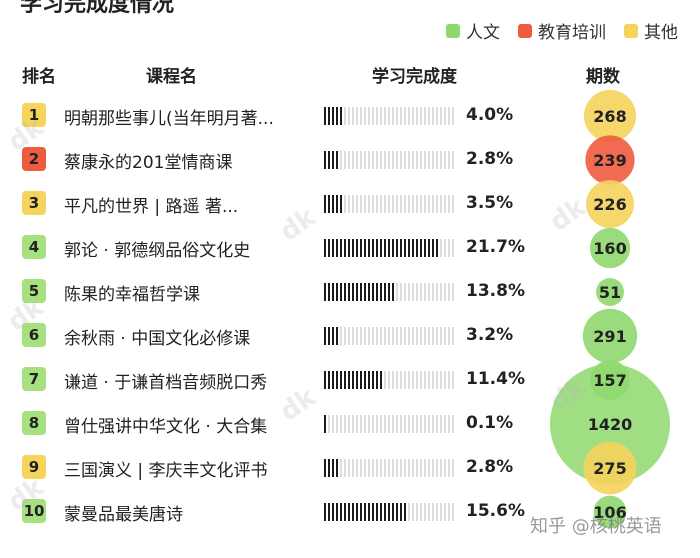  Describe the element at coordinates (350, 424) in the screenshot. I see `table-row: 8 曾仕强讲中华文化 · 大合集 0.1%` at that location.